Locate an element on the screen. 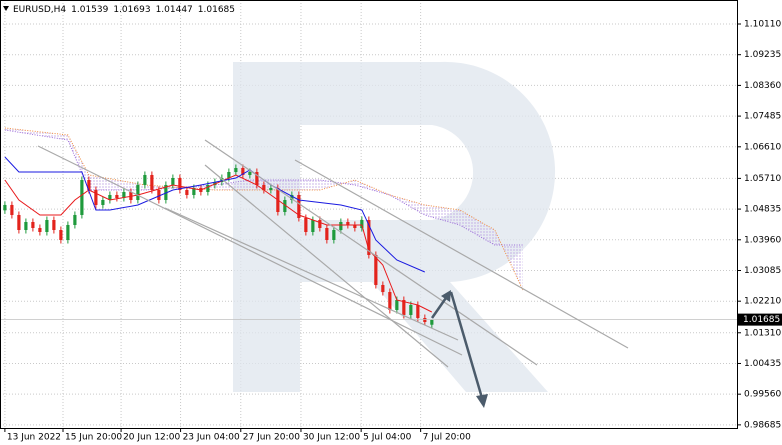 The image size is (782, 445). menu-triangle is located at coordinates (6, 8).